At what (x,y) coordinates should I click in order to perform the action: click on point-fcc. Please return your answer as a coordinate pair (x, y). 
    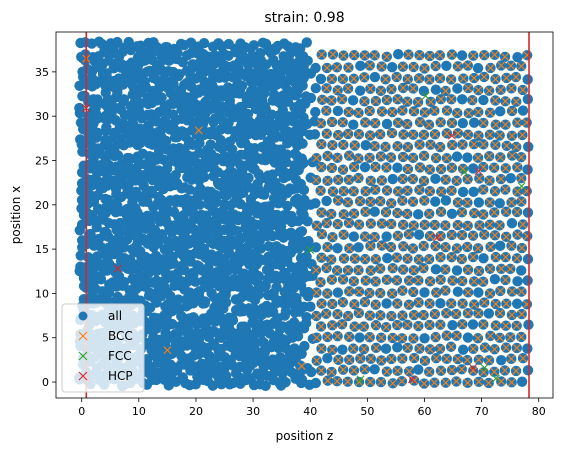
    Looking at the image, I should click on (360, 379).